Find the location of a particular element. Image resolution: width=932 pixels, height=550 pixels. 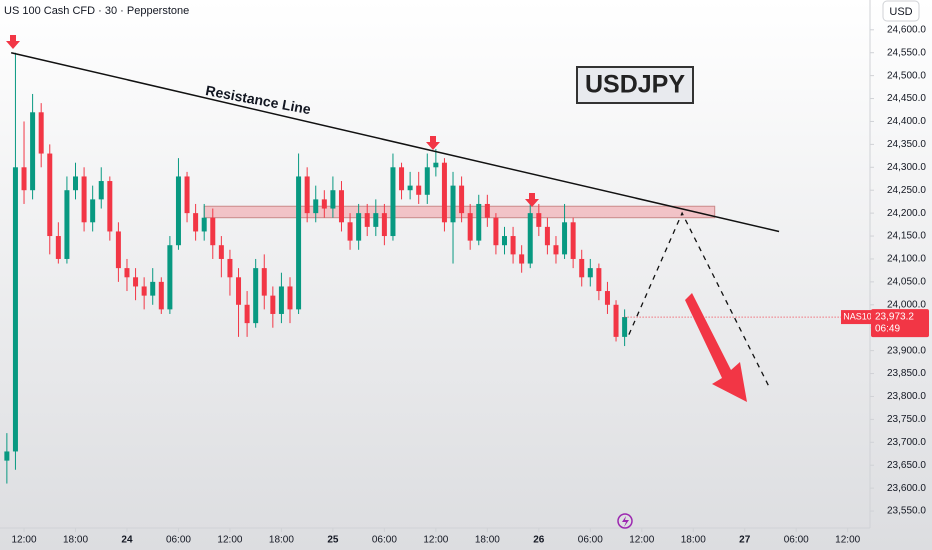

event-bolt is located at coordinates (625, 521).